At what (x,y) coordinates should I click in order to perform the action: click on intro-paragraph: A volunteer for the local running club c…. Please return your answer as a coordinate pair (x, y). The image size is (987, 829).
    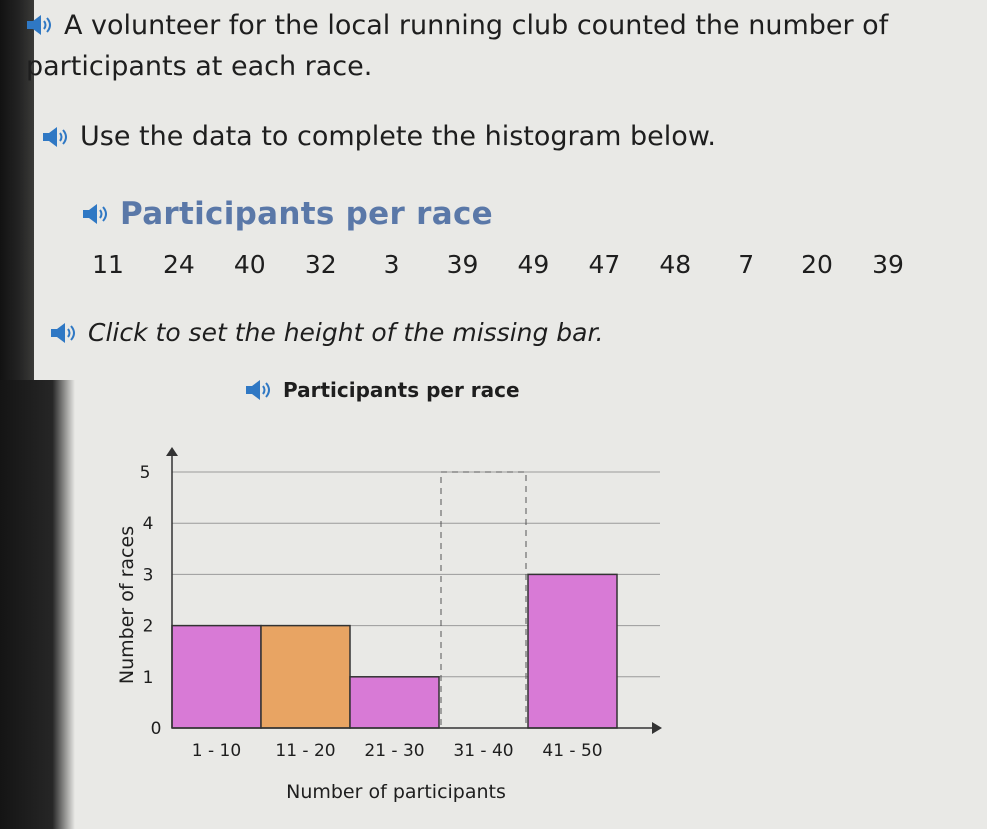
    Looking at the image, I should click on (466, 46).